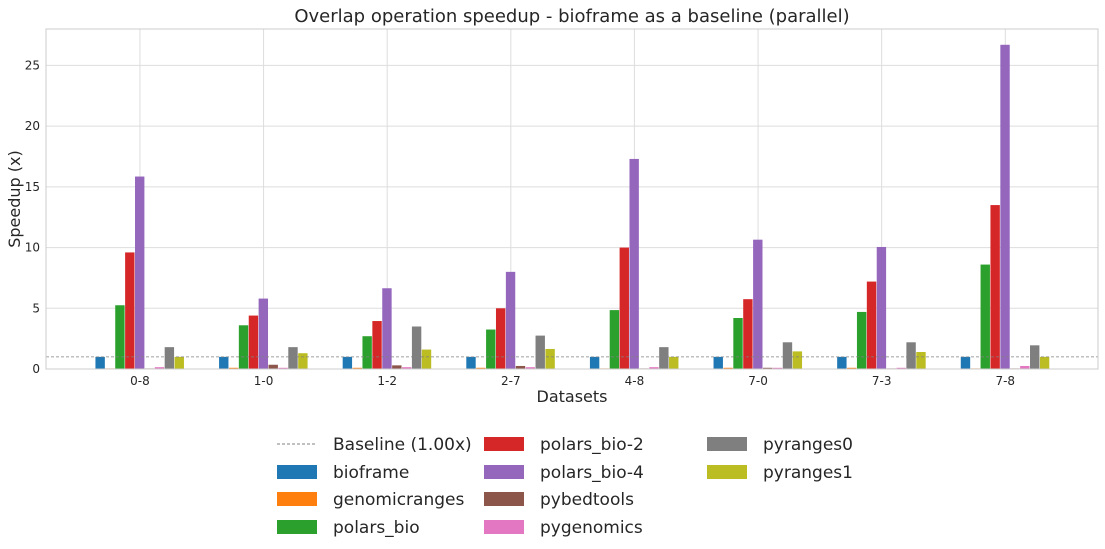  I want to click on y-tick-label: 10, so click(32, 248).